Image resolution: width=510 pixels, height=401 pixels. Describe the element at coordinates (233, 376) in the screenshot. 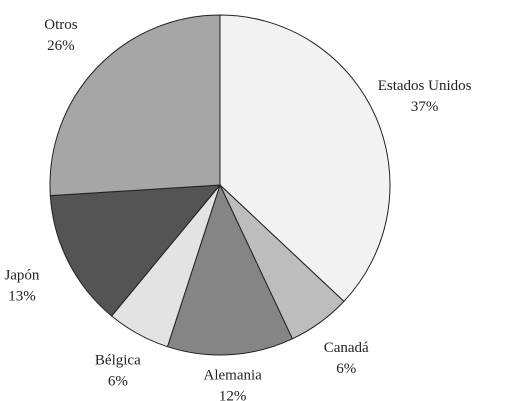

I see `slice-label: Alemania` at that location.